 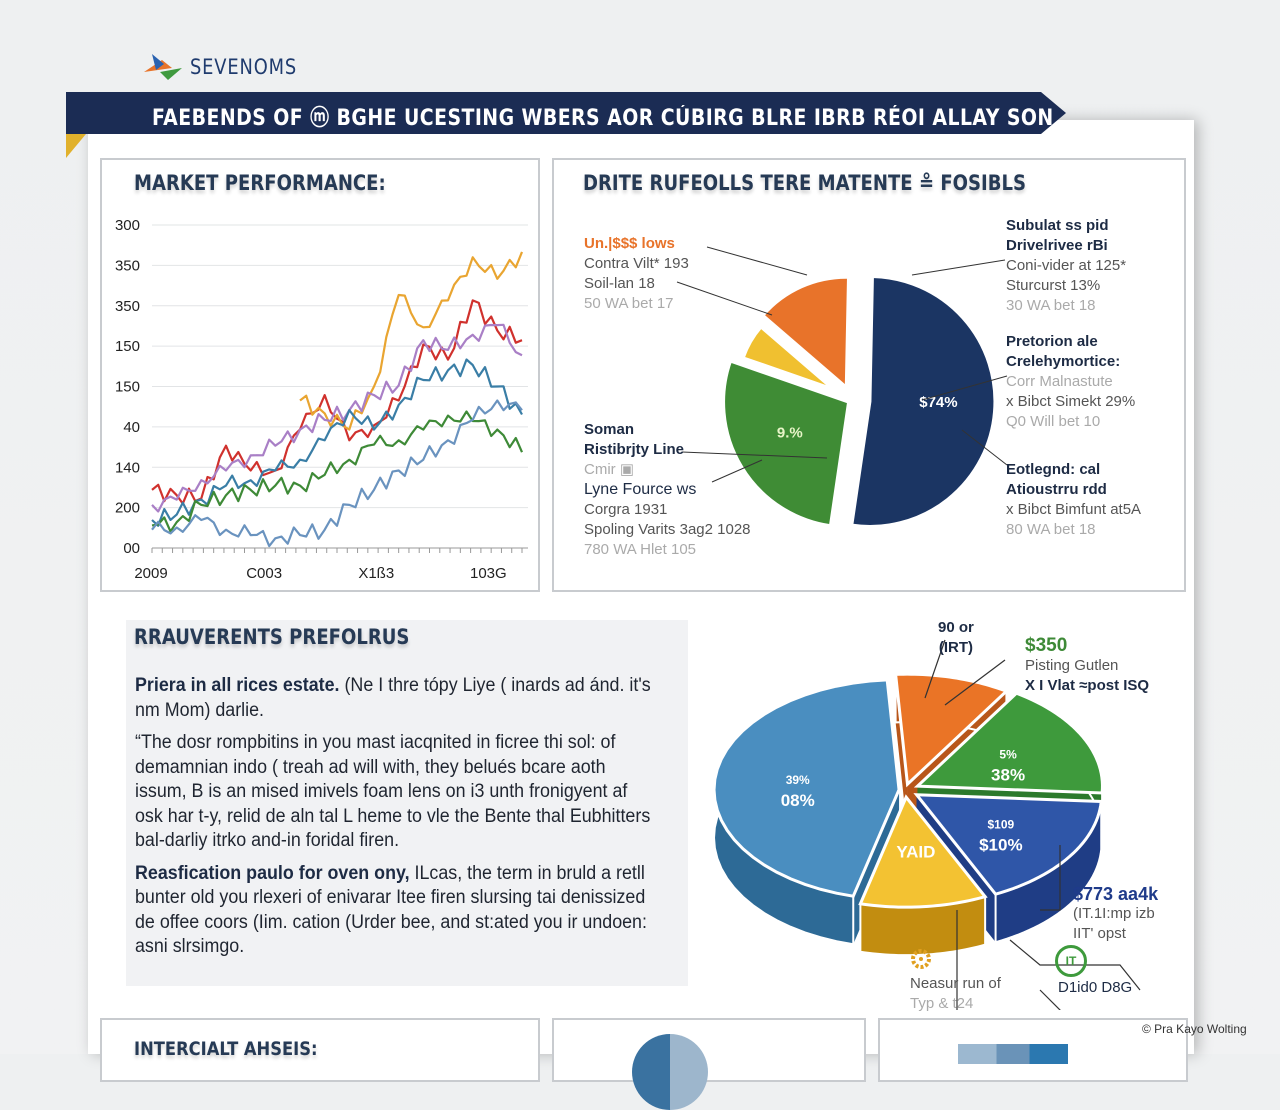 What do you see at coordinates (244, 67) in the screenshot?
I see `brand-name: SEVENOMS` at bounding box center [244, 67].